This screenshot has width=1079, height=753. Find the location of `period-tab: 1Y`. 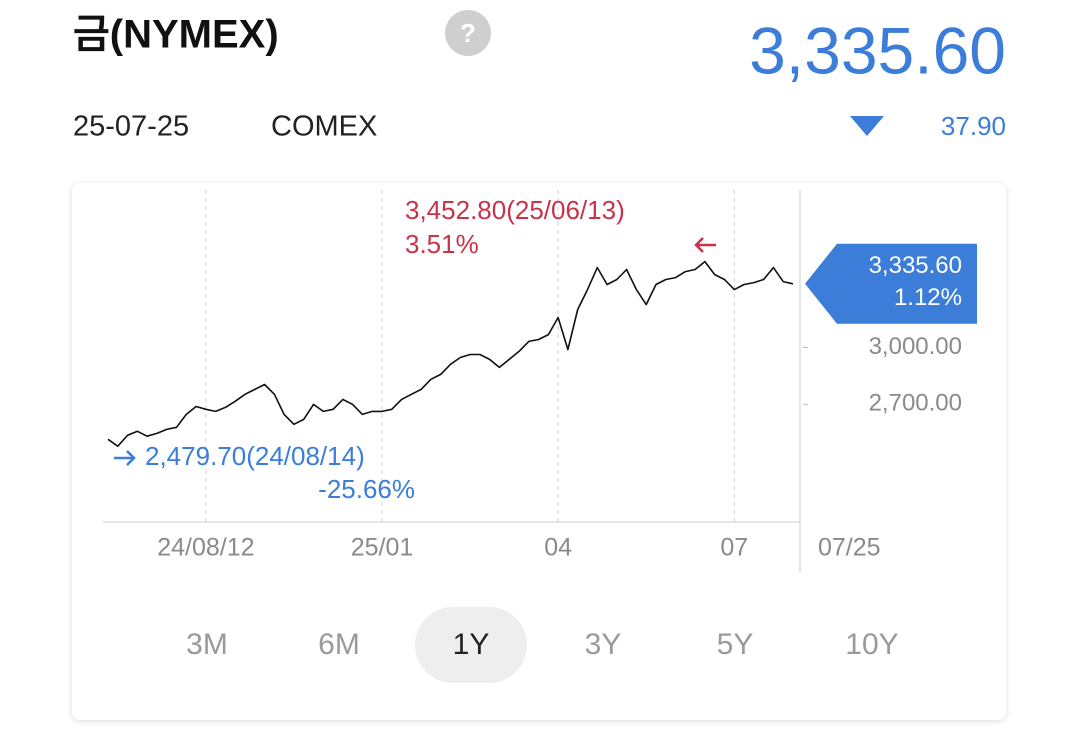

period-tab: 1Y is located at coordinates (471, 644).